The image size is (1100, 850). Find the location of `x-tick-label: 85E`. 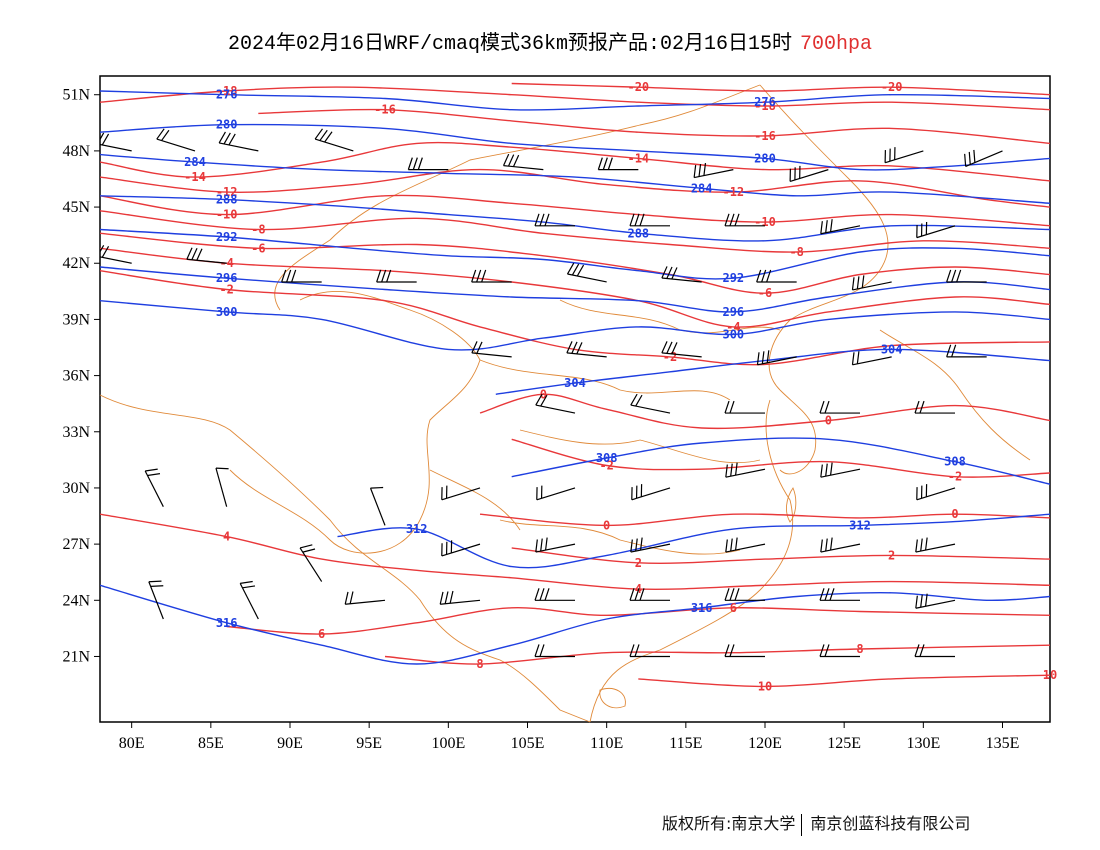

x-tick-label: 85E is located at coordinates (211, 743).